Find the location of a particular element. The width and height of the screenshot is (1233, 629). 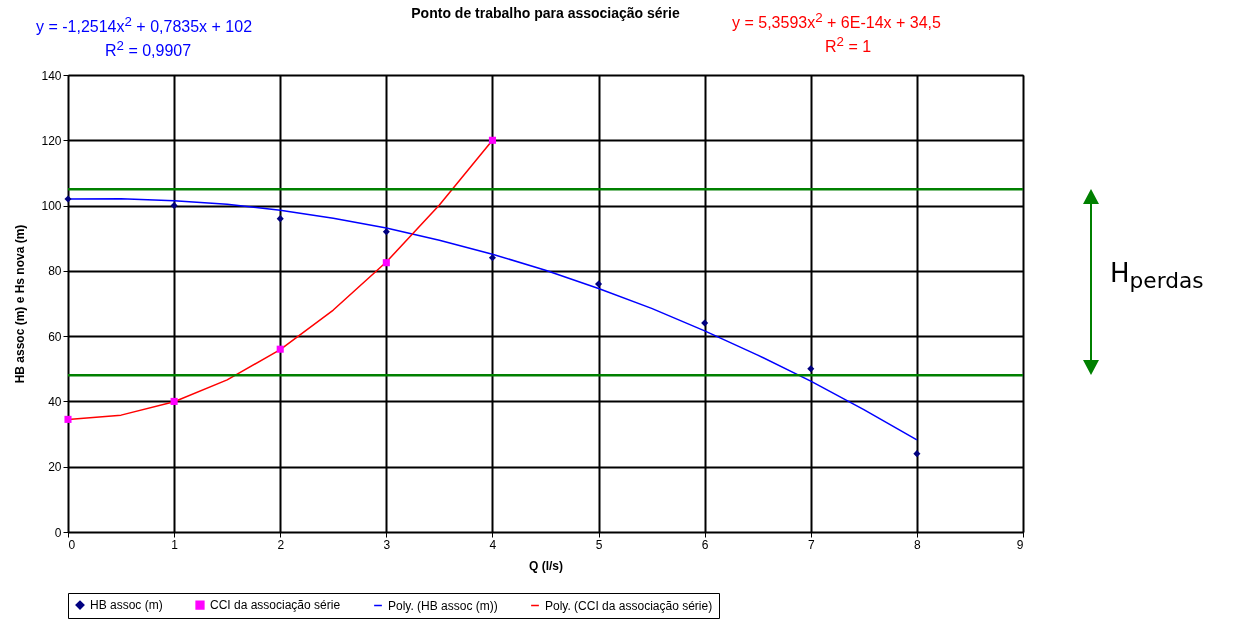

y-axis-title: HB assoc (m) e Hs nova (m) is located at coordinates (20, 304).